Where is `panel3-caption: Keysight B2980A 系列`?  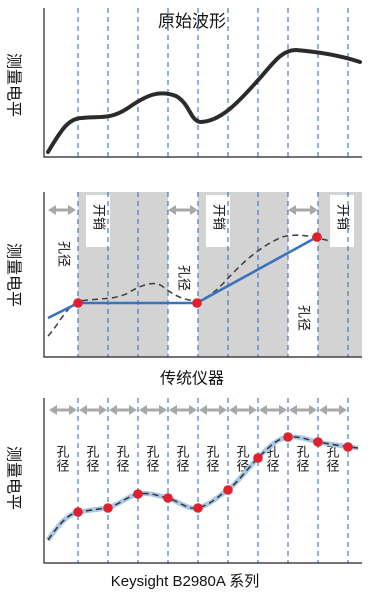
panel3-caption: Keysight B2980A 系列 is located at coordinates (185, 581).